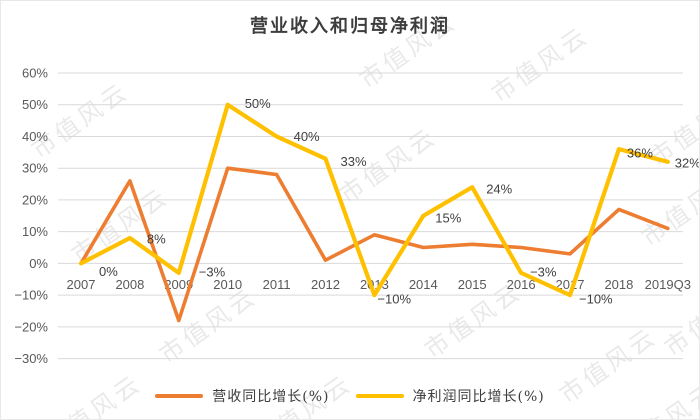 Image resolution: width=700 pixels, height=420 pixels. Describe the element at coordinates (35, 136) in the screenshot. I see `y-tick-label: 40%` at that location.